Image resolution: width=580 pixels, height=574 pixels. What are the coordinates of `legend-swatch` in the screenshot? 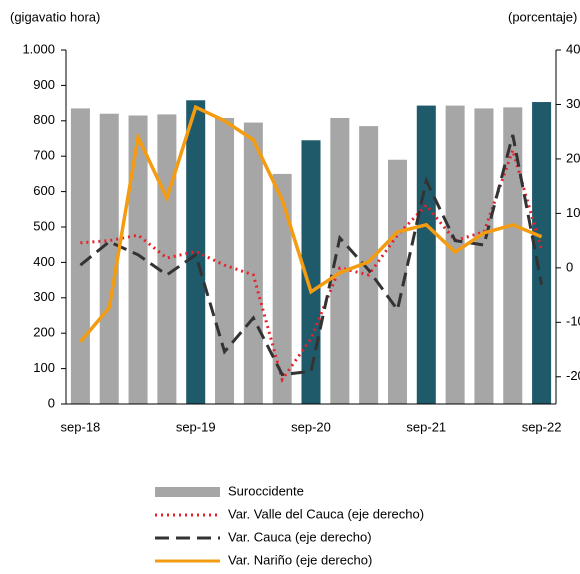 It's located at (187, 492).